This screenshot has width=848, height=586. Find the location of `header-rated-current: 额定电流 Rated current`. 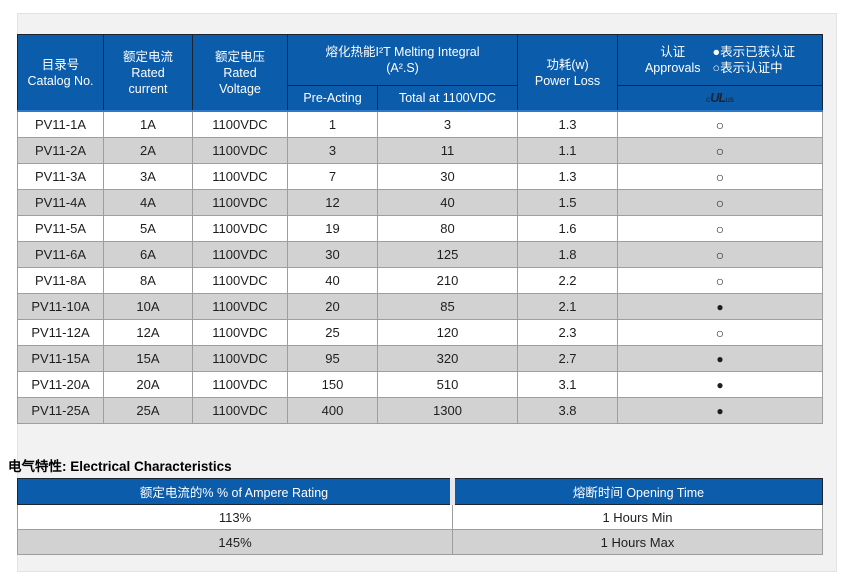

header-rated-current: 额定电流 Rated current is located at coordinates (148, 73).